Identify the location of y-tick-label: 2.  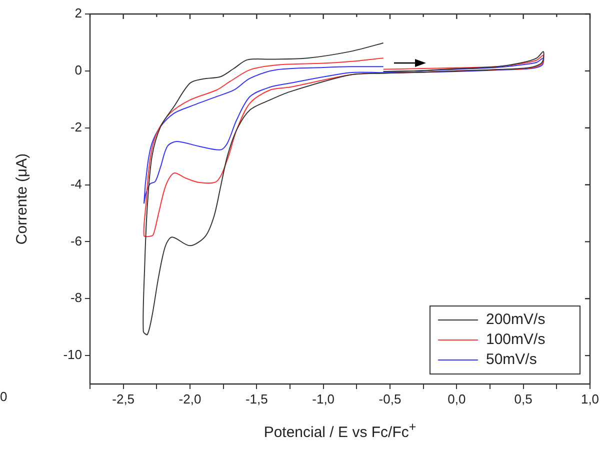
(78, 13).